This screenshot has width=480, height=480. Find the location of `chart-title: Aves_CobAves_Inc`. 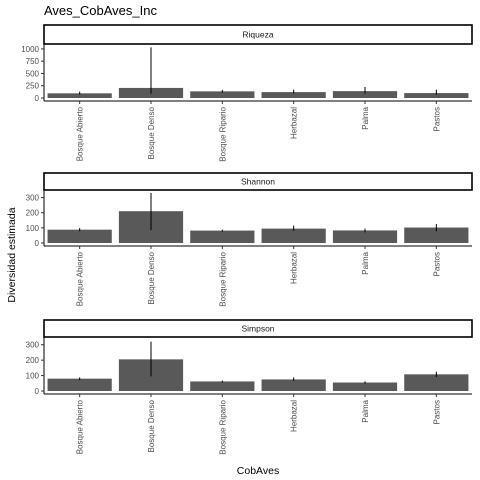

chart-title: Aves_CobAves_Inc is located at coordinates (100, 10).